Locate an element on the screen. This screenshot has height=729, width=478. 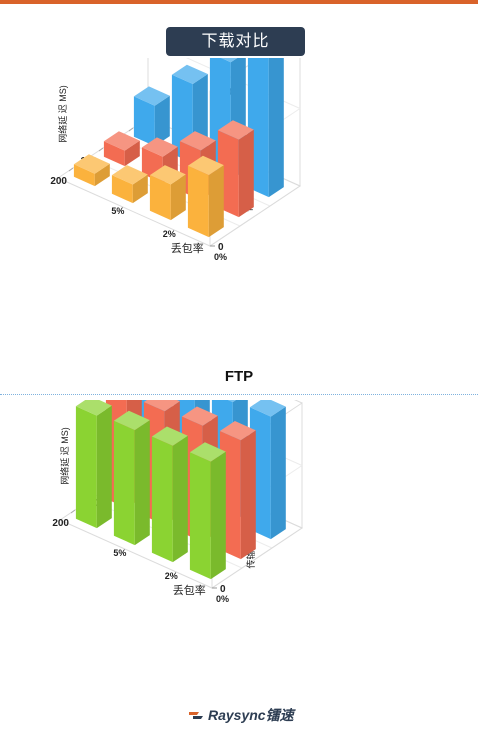
raysync-logo-icon is located at coordinates (196, 715).